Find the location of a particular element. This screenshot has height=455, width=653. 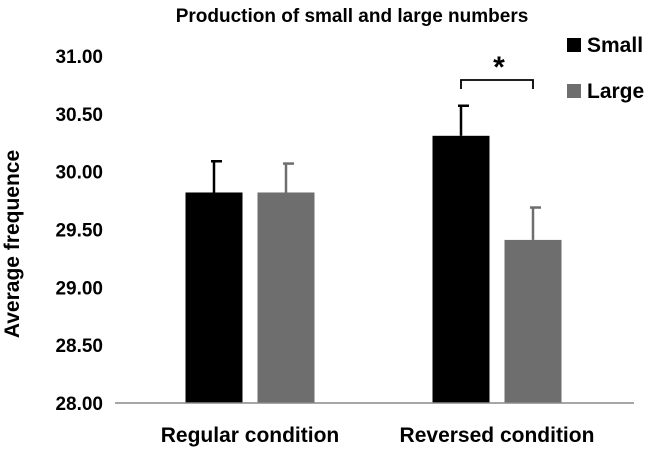

x-tick-label: Regular condition is located at coordinates (250, 435).